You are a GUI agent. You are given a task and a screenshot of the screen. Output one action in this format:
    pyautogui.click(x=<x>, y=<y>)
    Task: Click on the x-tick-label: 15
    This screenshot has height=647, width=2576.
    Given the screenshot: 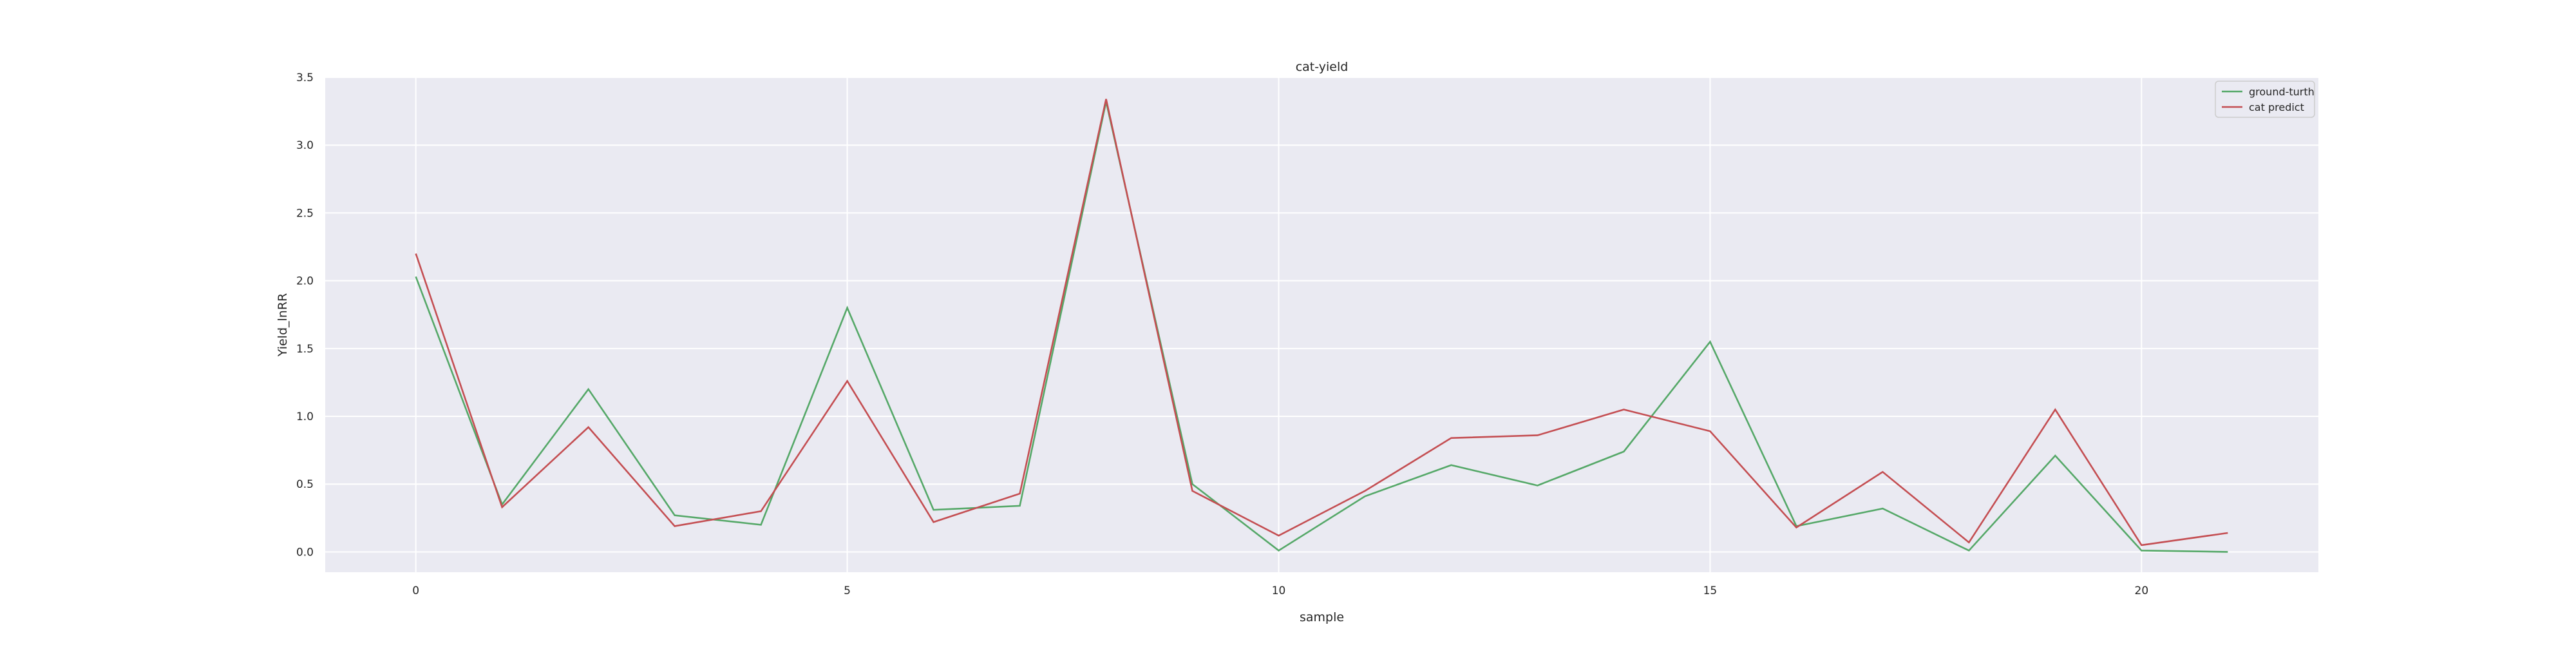 What is the action you would take?
    pyautogui.click(x=1710, y=590)
    